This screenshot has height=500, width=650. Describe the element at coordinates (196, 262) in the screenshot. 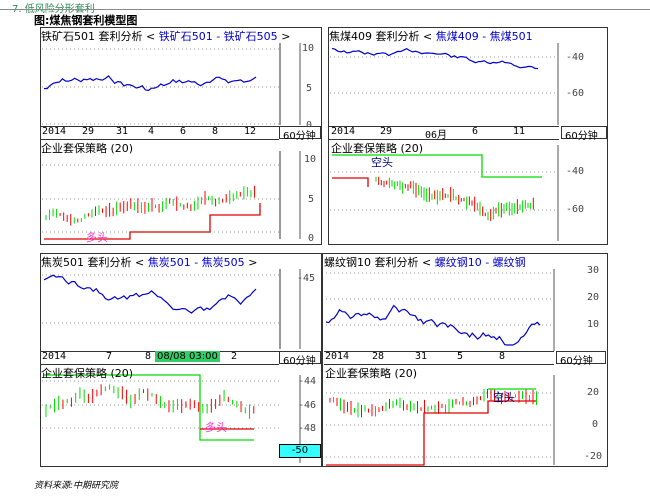

I see `panel-title-series: 焦炭501 - 焦炭505` at that location.